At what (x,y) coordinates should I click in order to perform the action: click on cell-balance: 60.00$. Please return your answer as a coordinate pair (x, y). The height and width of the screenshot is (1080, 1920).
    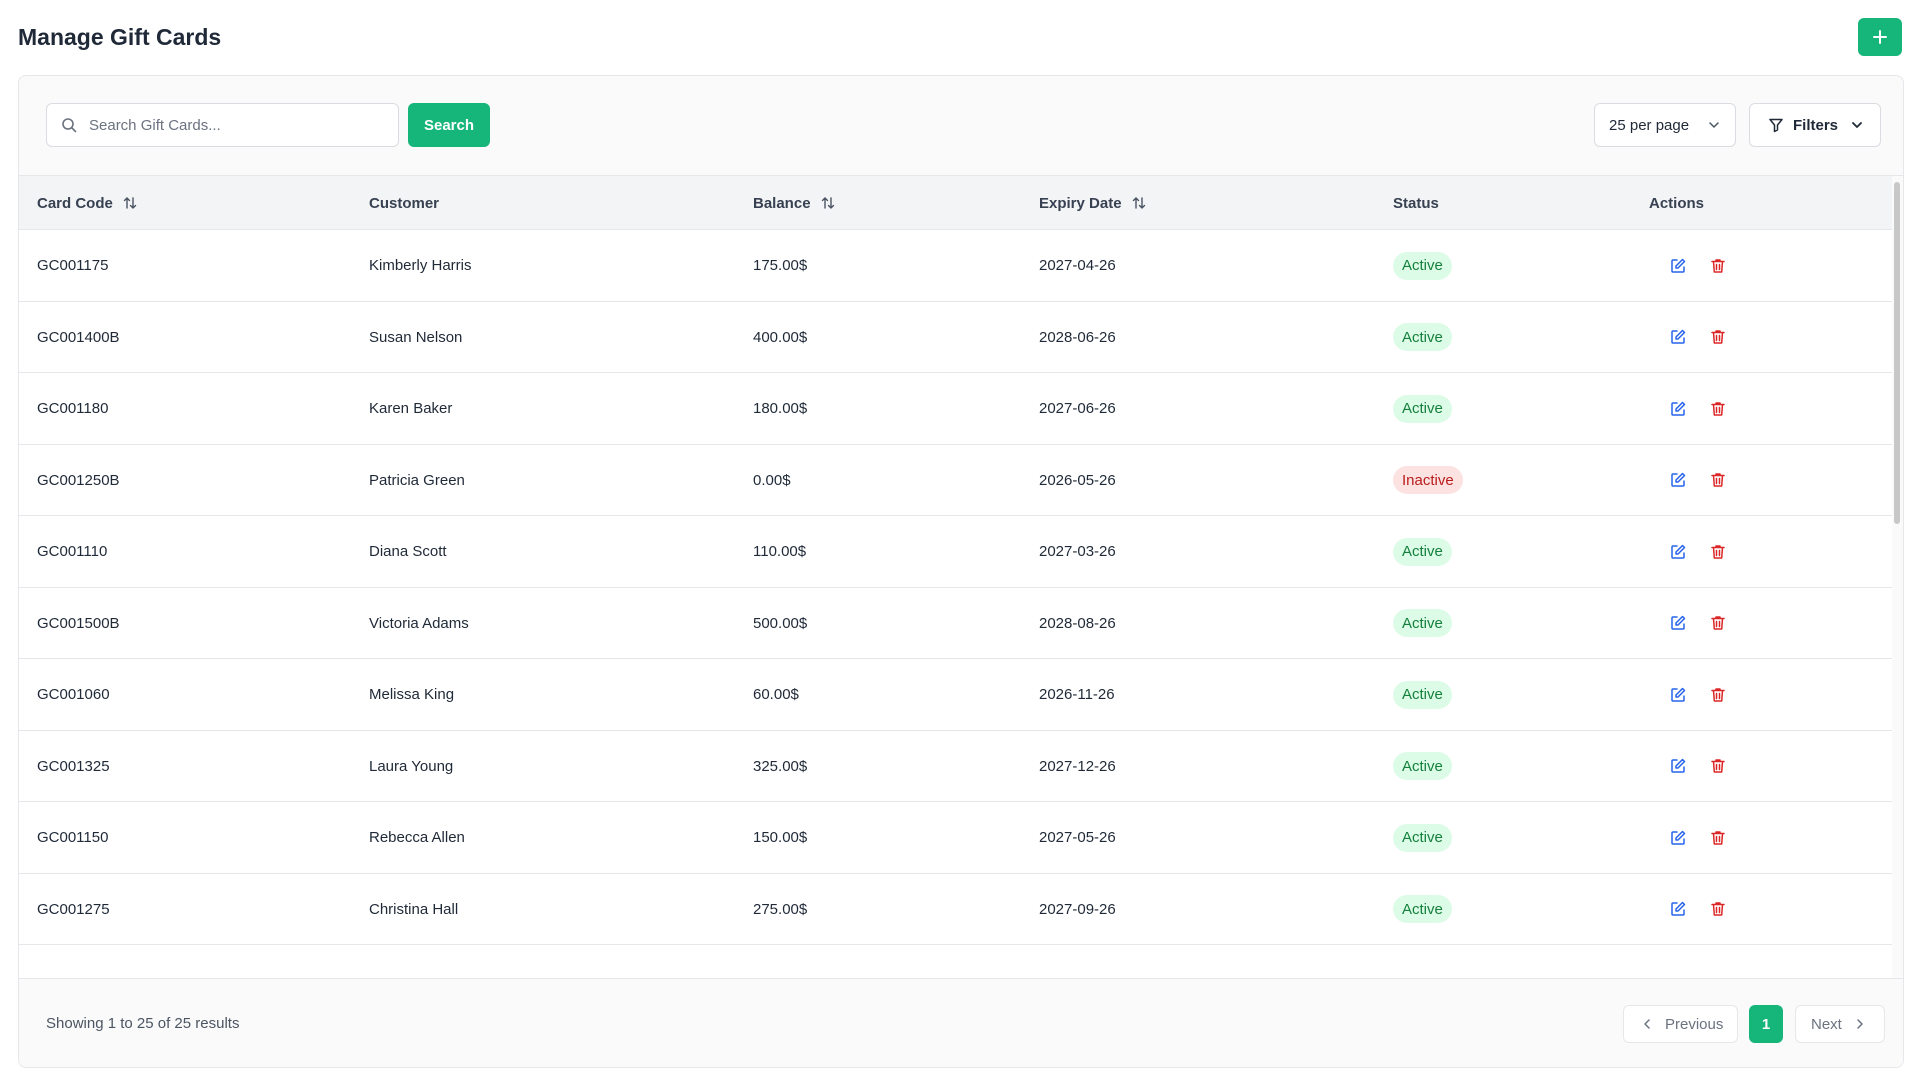
    Looking at the image, I should click on (776, 695).